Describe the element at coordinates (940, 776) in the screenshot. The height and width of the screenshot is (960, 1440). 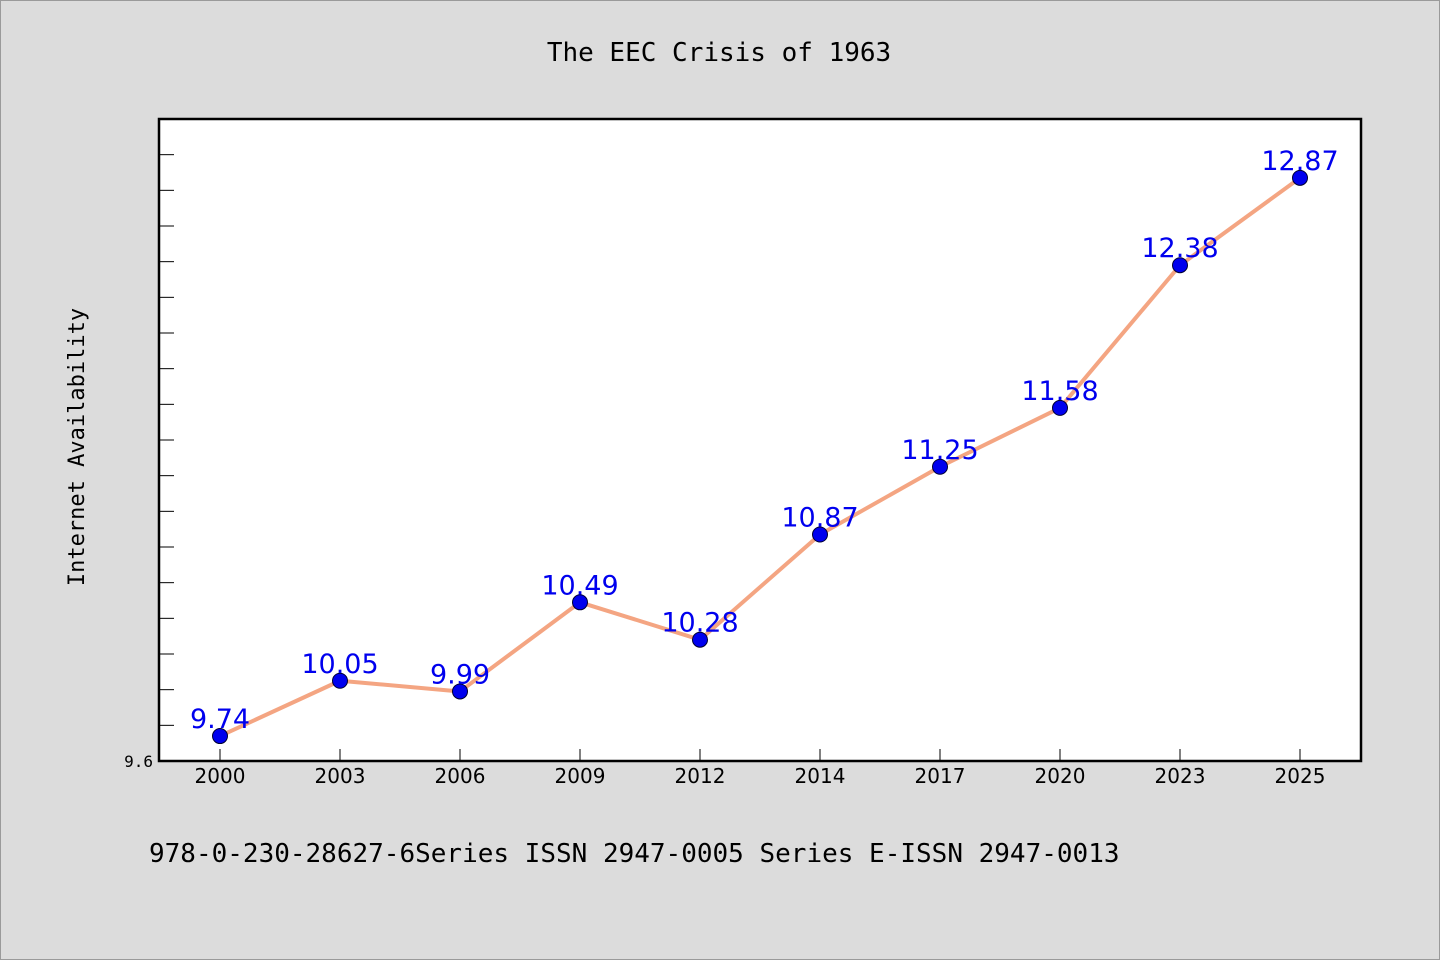
I see `x-tick-label: 2017` at that location.